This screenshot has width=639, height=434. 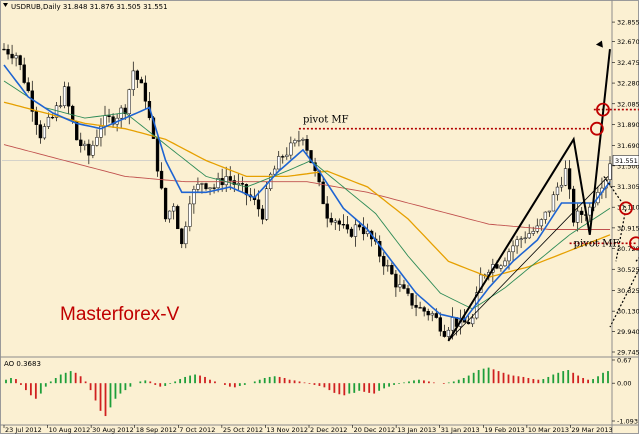 I want to click on indicator-tick-label: 0.67, so click(x=624, y=361).